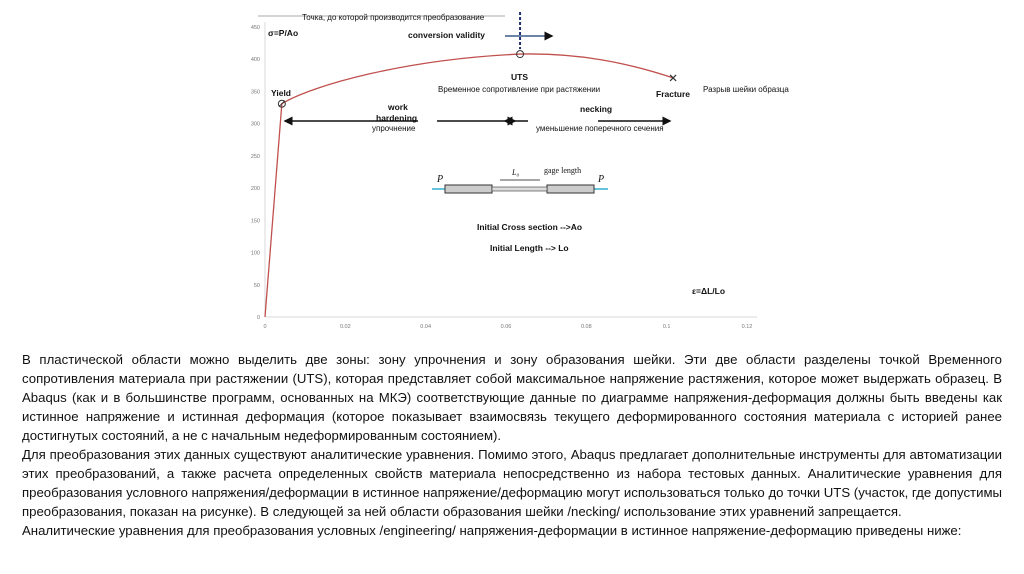 The width and height of the screenshot is (1024, 574). I want to click on specimen-grip-left, so click(468, 189).